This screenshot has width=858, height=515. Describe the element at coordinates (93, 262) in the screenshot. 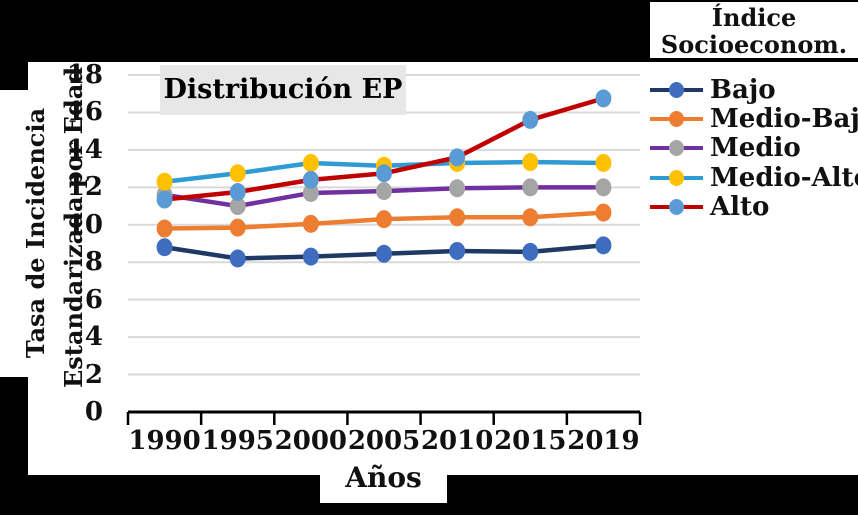

I see `y-tick-label-8: 8` at that location.